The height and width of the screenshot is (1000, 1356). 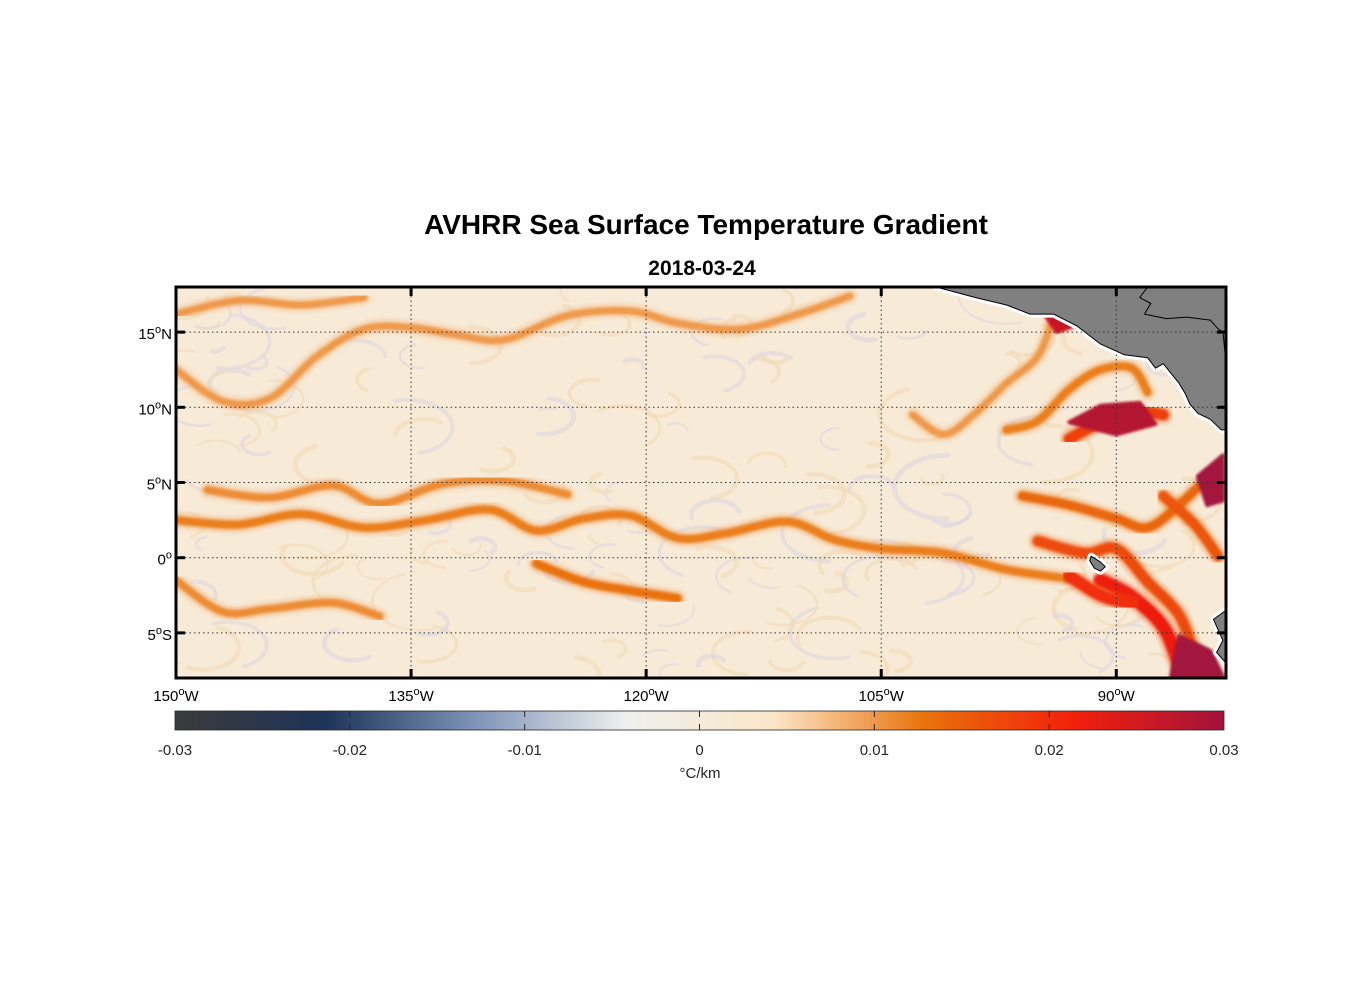 What do you see at coordinates (175, 750) in the screenshot?
I see `colorbar-tick-label: -0.03` at bounding box center [175, 750].